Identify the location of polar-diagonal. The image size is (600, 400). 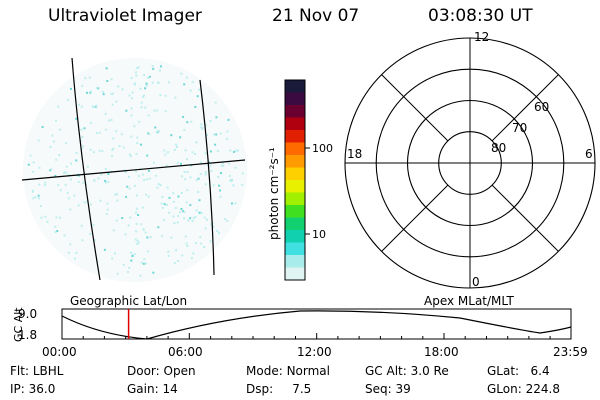
(415, 218).